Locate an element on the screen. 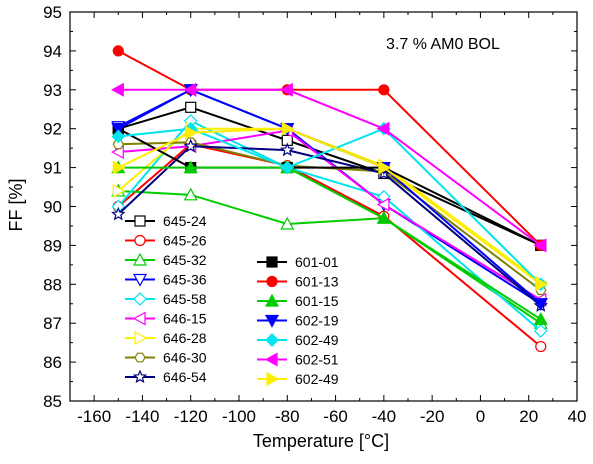  legend-label: 645-26 is located at coordinates (185, 241).